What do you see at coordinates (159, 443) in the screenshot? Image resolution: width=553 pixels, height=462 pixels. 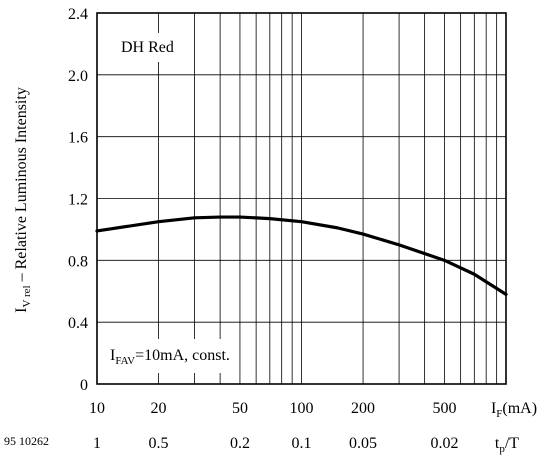 I see `x2-tick-label: 0.5` at bounding box center [159, 443].